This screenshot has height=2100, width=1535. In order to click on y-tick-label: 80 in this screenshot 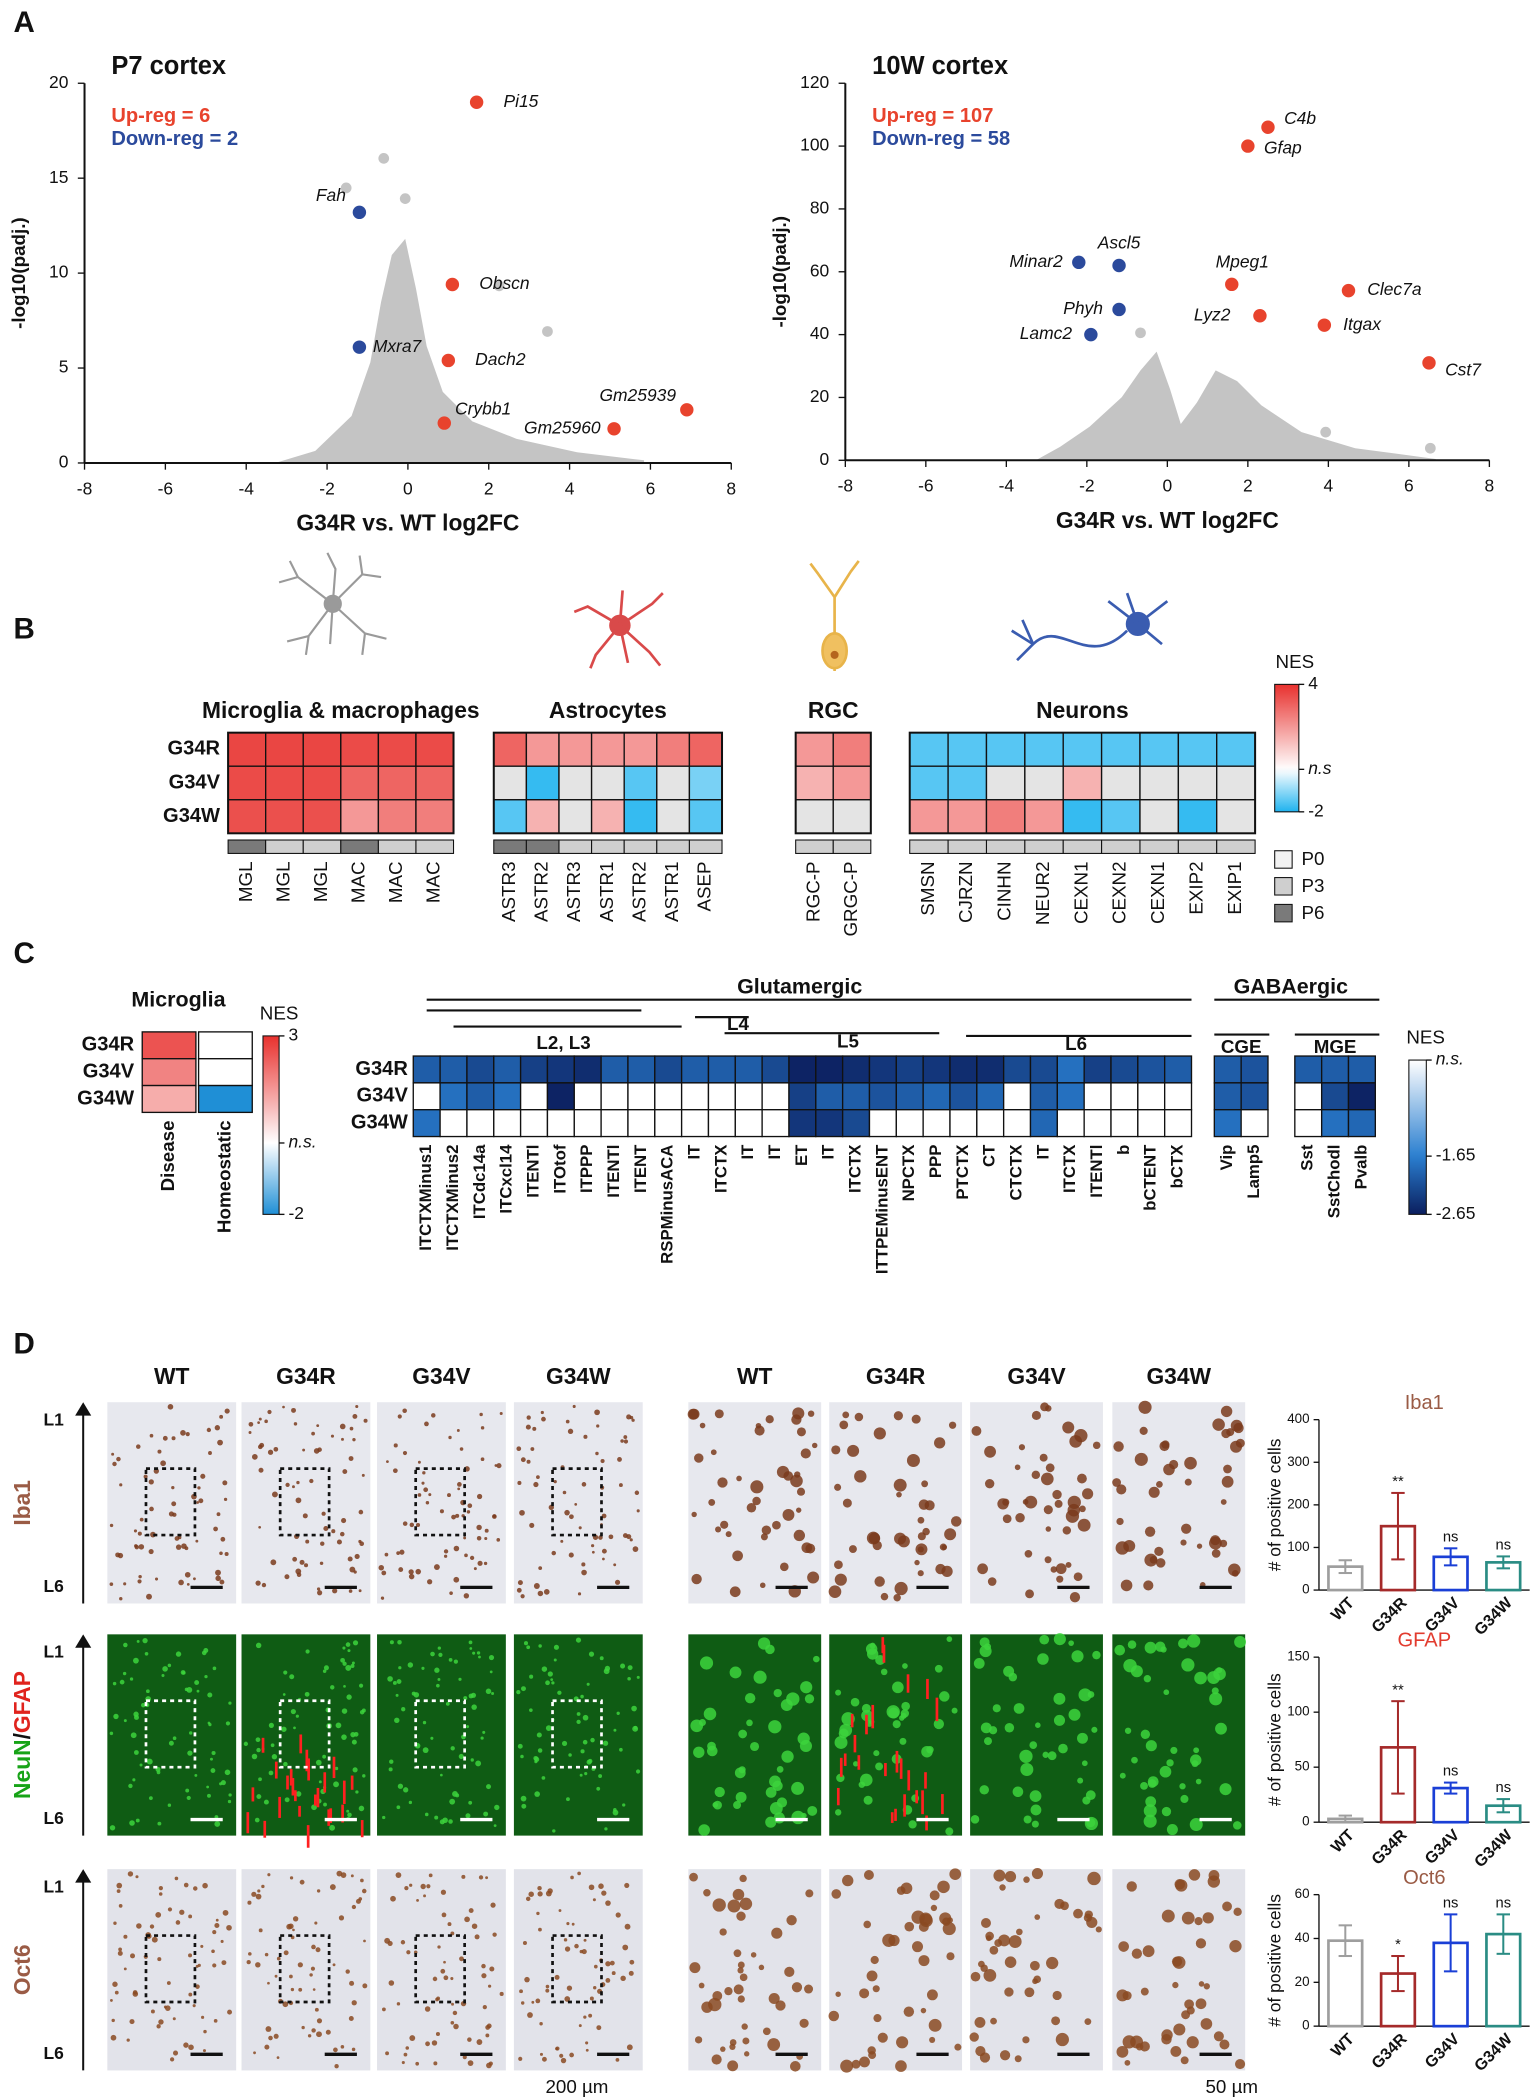, I will do `click(820, 208)`.